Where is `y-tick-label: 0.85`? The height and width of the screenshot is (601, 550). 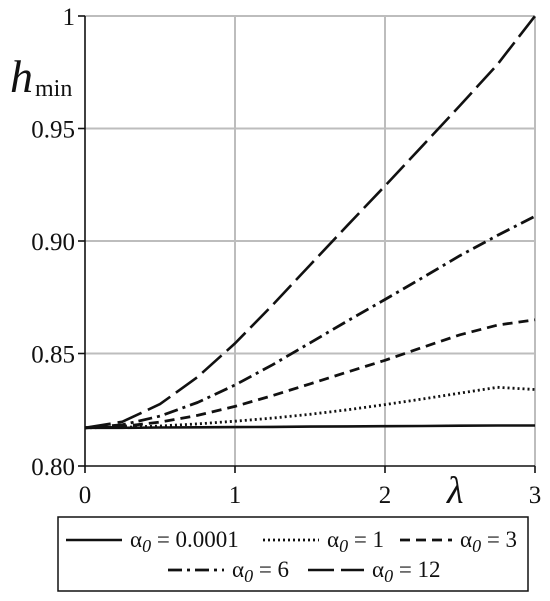 y-tick-label: 0.85 is located at coordinates (53, 355).